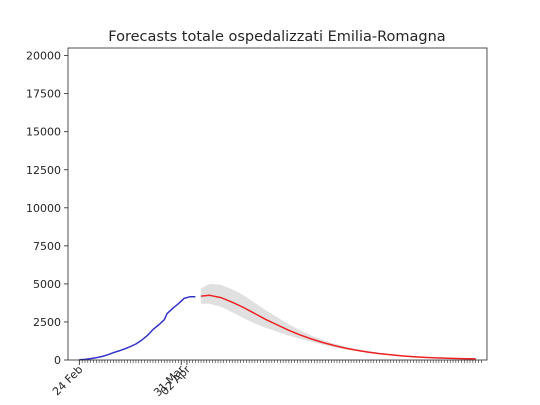  Describe the element at coordinates (43, 208) in the screenshot. I see `y-tick-label: 10000` at that location.